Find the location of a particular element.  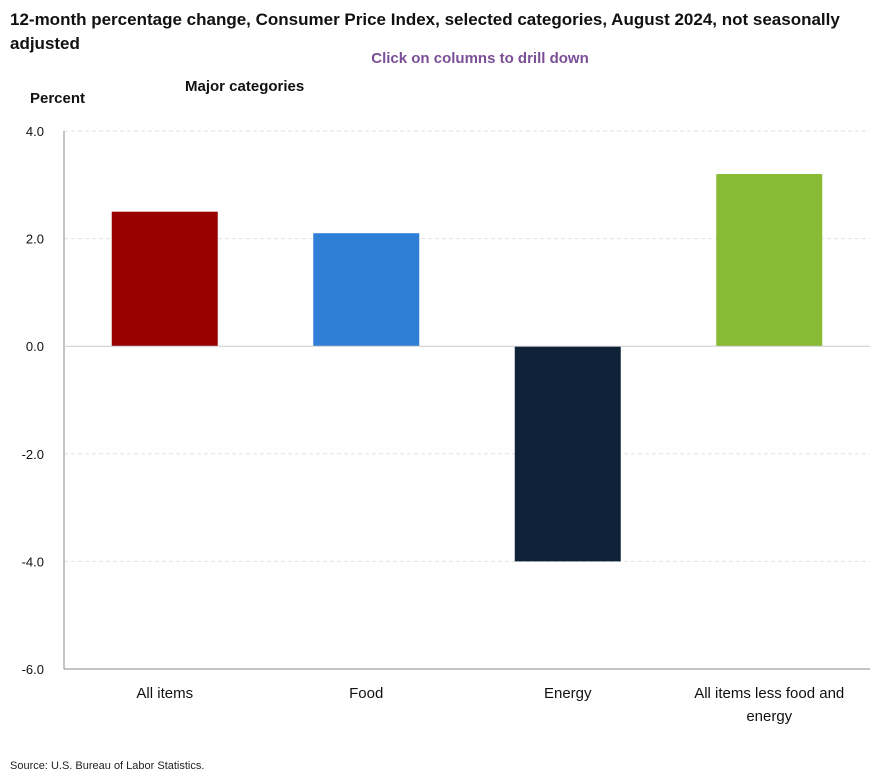

y-tick-label: 0.0 is located at coordinates (35, 346).